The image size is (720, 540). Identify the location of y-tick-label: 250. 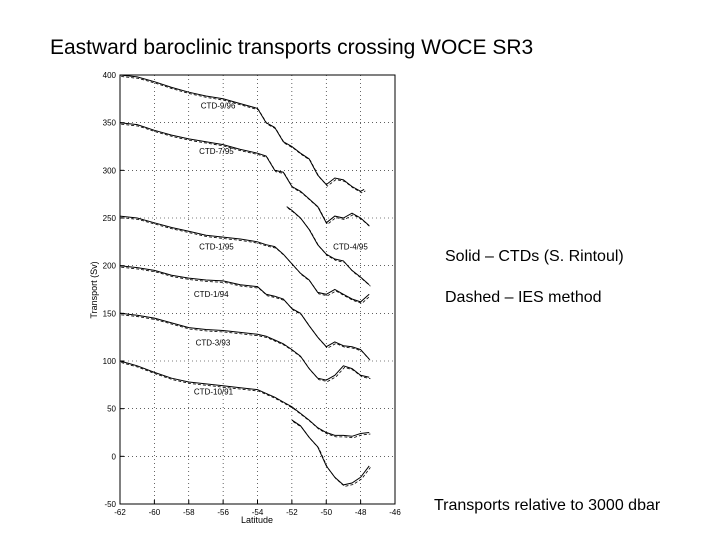
(110, 218).